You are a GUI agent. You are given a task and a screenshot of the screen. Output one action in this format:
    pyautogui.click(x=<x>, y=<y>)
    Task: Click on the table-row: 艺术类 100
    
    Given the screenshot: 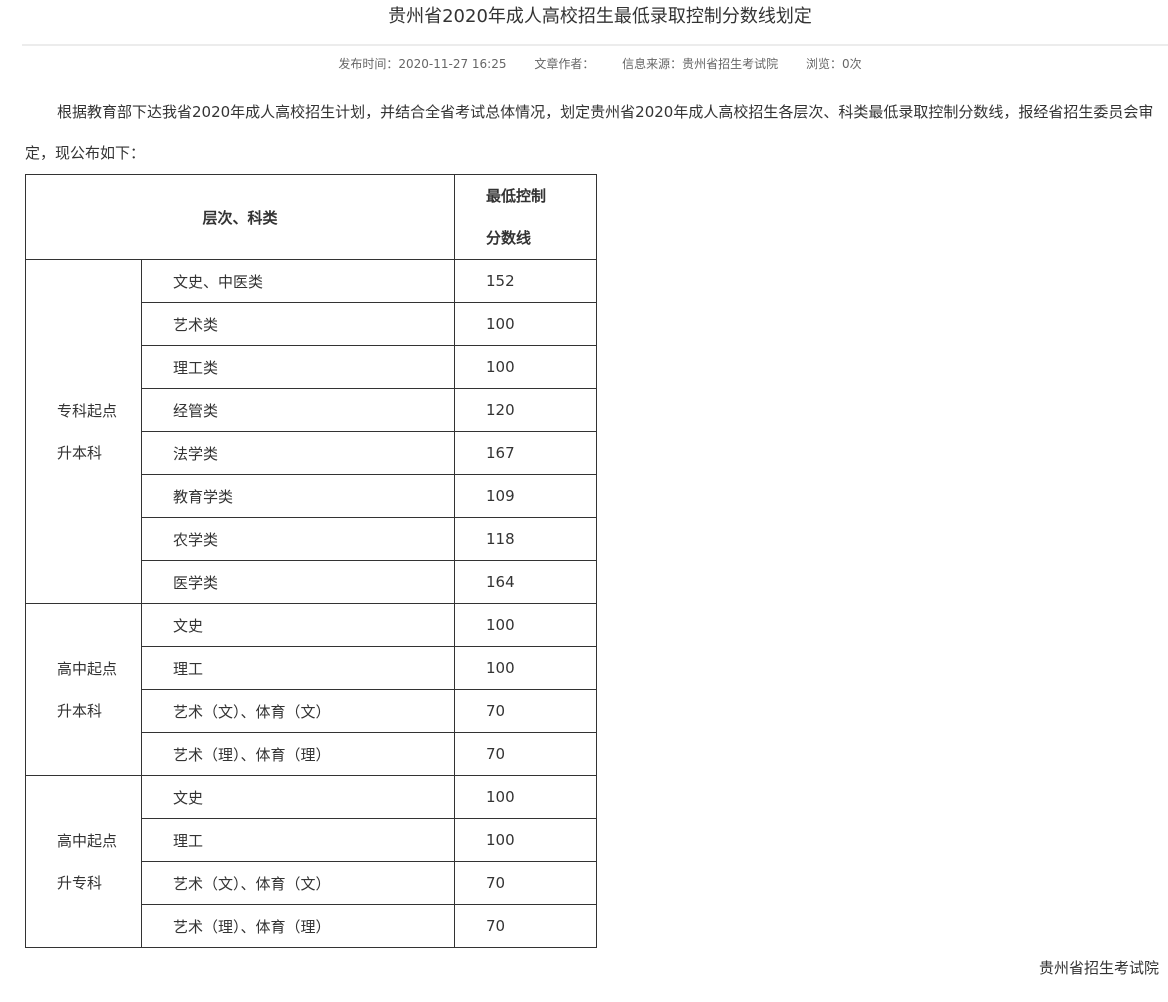 What is the action you would take?
    pyautogui.click(x=311, y=324)
    